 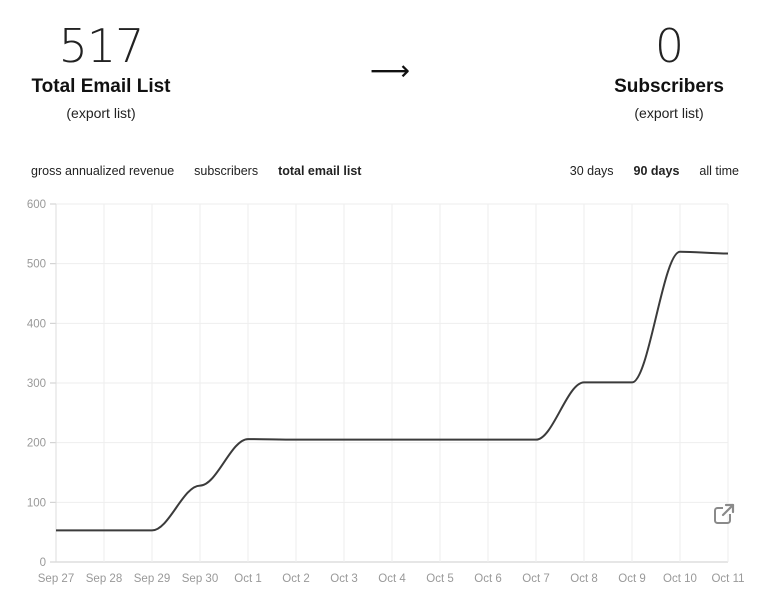 I want to click on tab-90-days: 90 days, so click(x=656, y=171).